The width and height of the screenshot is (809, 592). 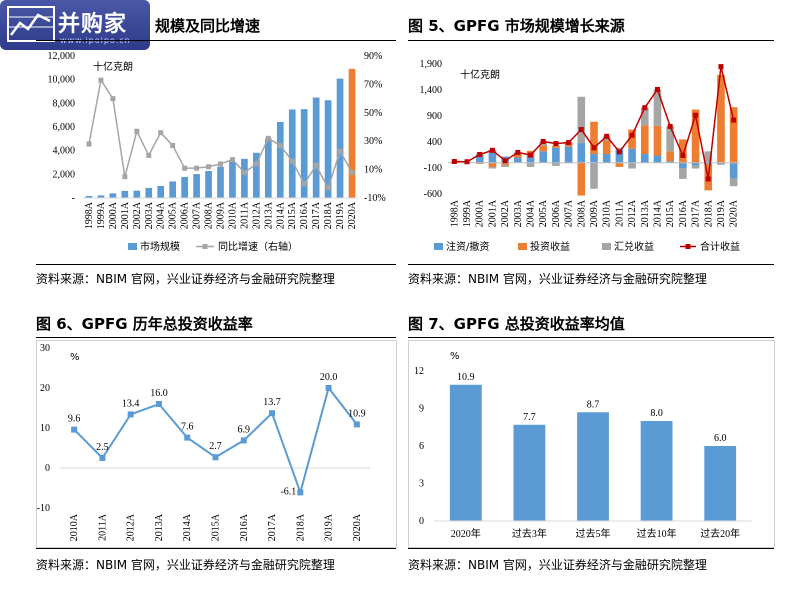 What do you see at coordinates (205, 246) in the screenshot?
I see `fig4-legend-marker-line` at bounding box center [205, 246].